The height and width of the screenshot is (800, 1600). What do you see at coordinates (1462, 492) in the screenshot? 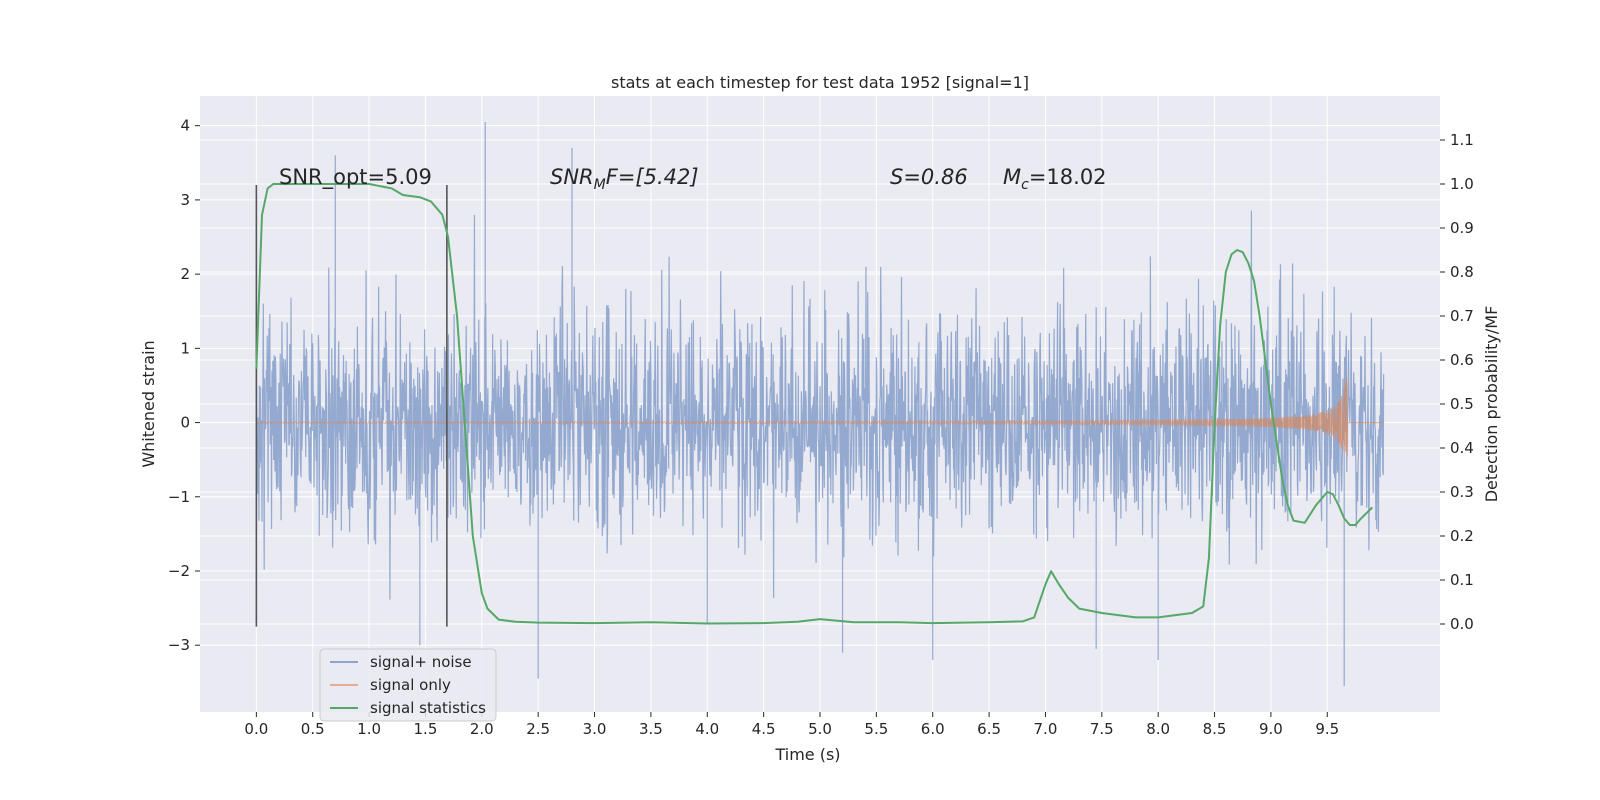
I see `y-right-tick-label: 0.3` at bounding box center [1462, 492].